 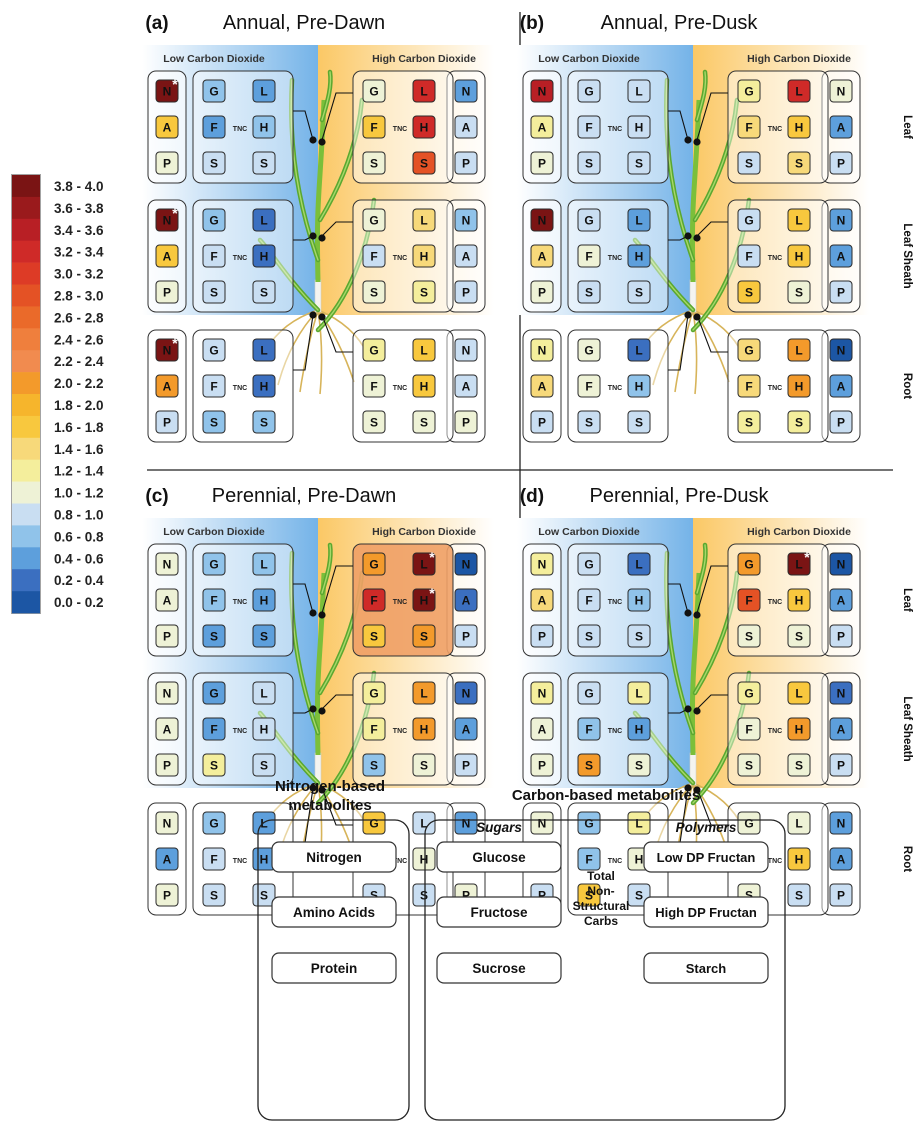 I want to click on color-scale-label: 2.2 - 2.4, so click(x=79, y=361).